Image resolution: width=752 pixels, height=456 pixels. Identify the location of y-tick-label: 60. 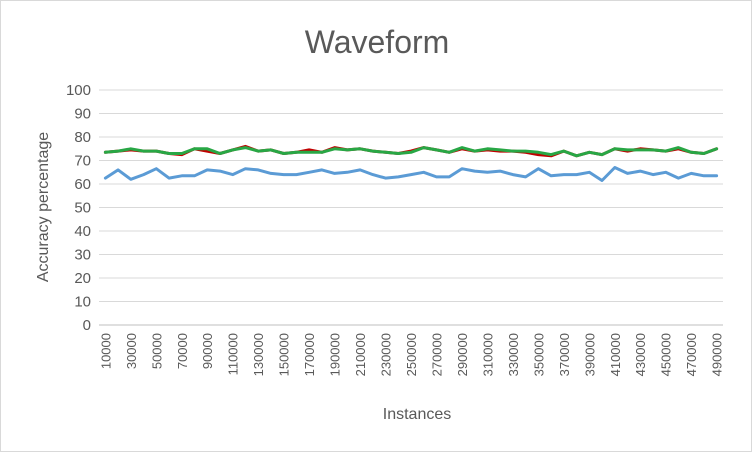
(82, 184).